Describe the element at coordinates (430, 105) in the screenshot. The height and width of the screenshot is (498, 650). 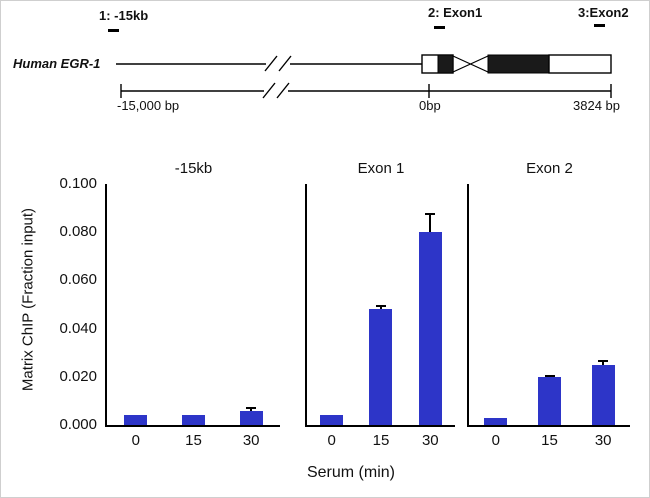
I see `scale-zero-label: 0bp` at that location.